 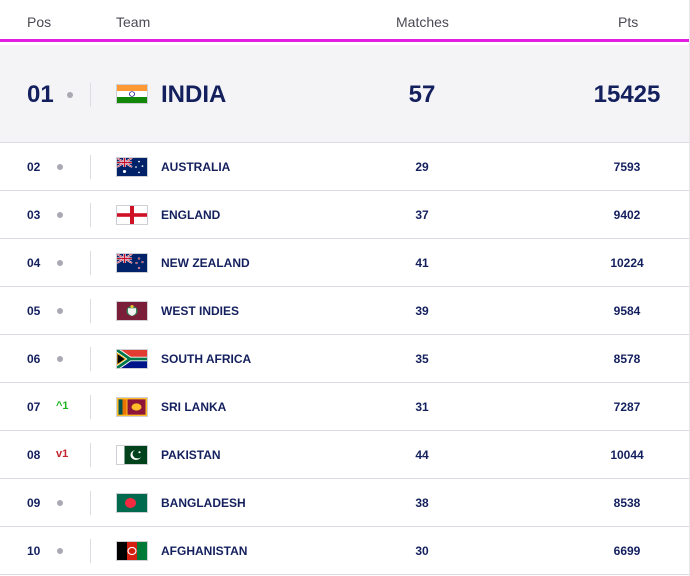 I want to click on table-row: 07 ^1 SRI LANKA 31 7287, so click(x=345, y=407).